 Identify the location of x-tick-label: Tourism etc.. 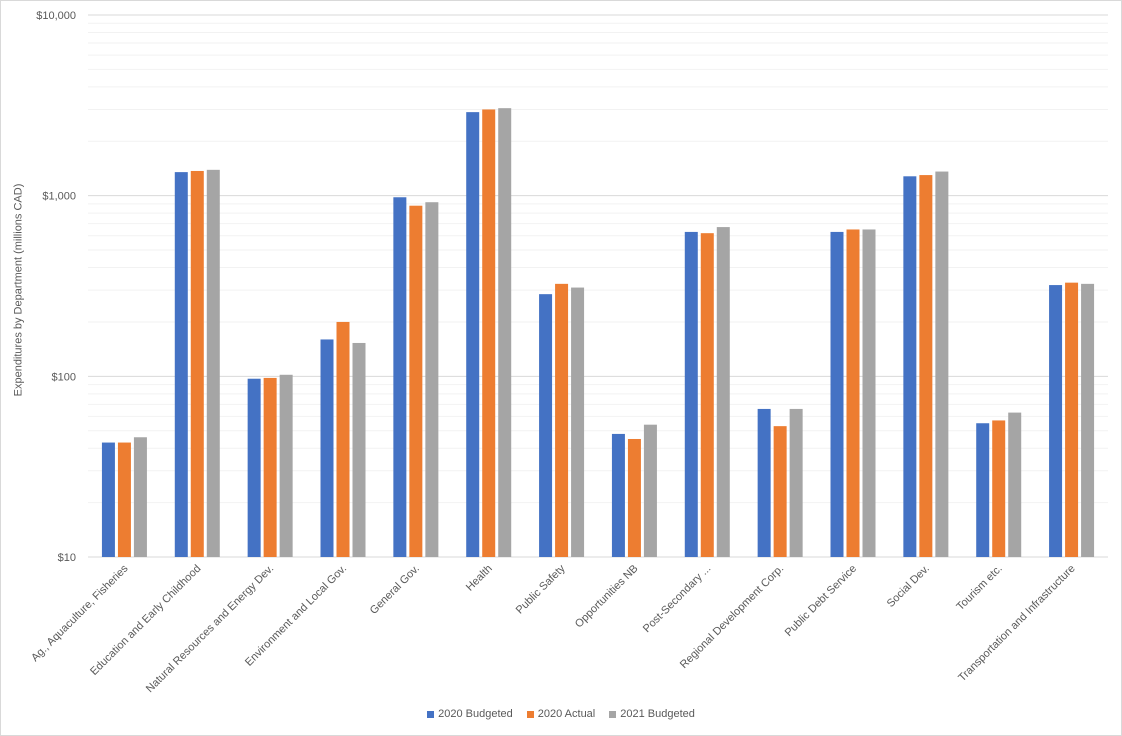
(979, 588).